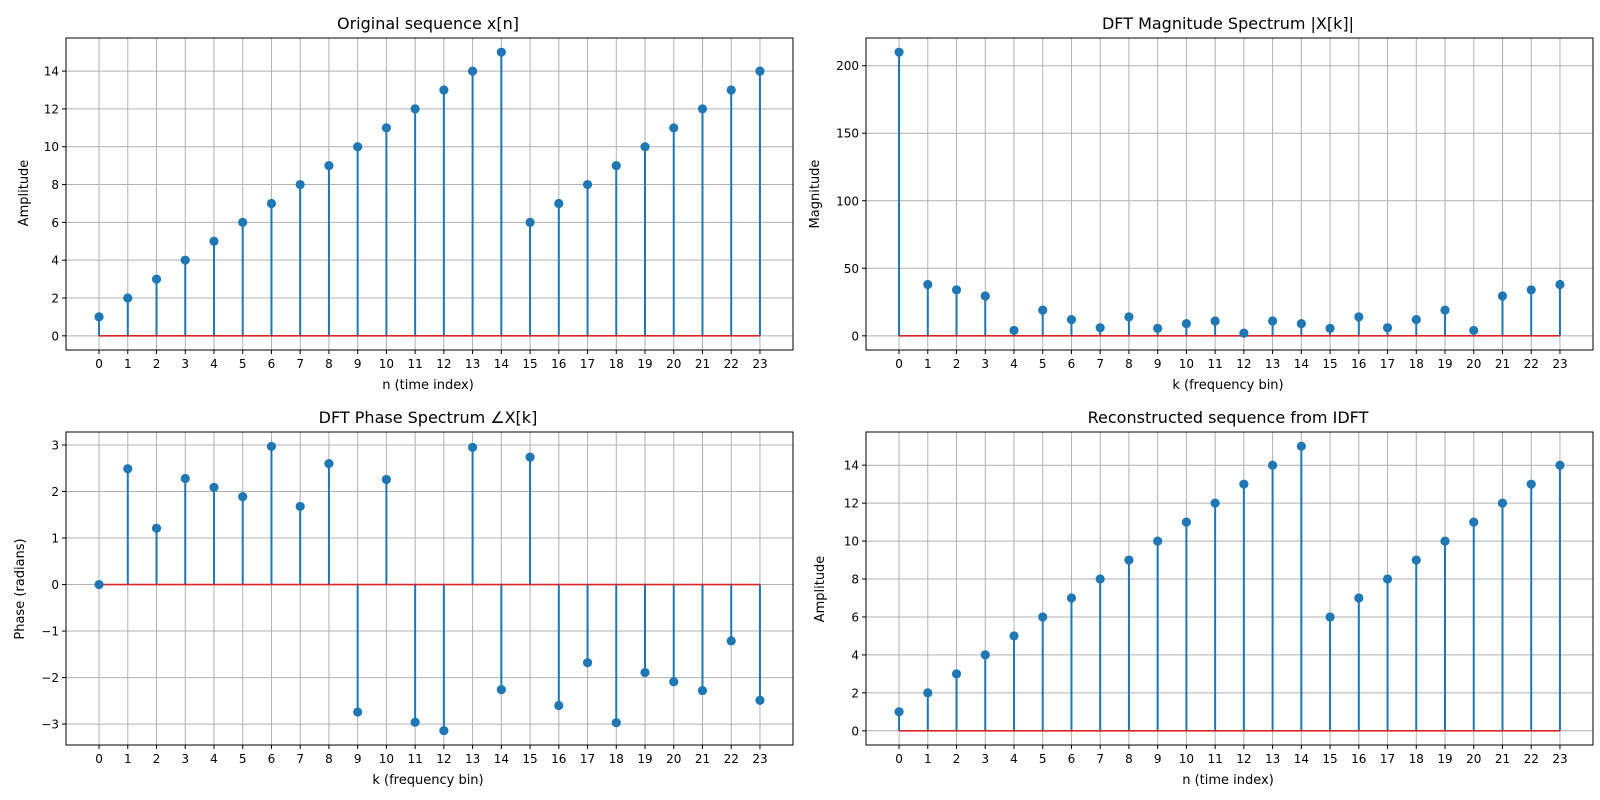 Image resolution: width=1600 pixels, height=800 pixels. What do you see at coordinates (759, 364) in the screenshot?
I see `x-tick-label: 23` at bounding box center [759, 364].